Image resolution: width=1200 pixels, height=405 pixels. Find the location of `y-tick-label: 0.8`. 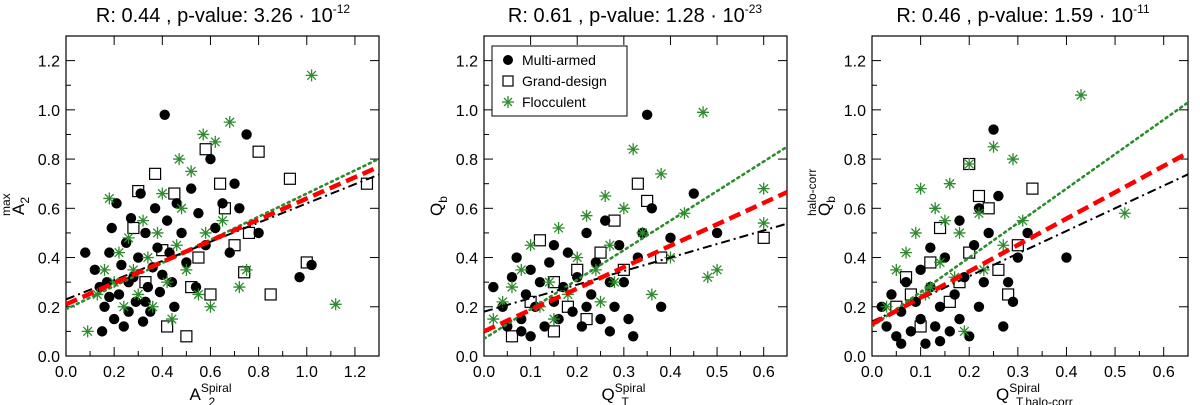

y-tick-label: 0.8 is located at coordinates (467, 160).